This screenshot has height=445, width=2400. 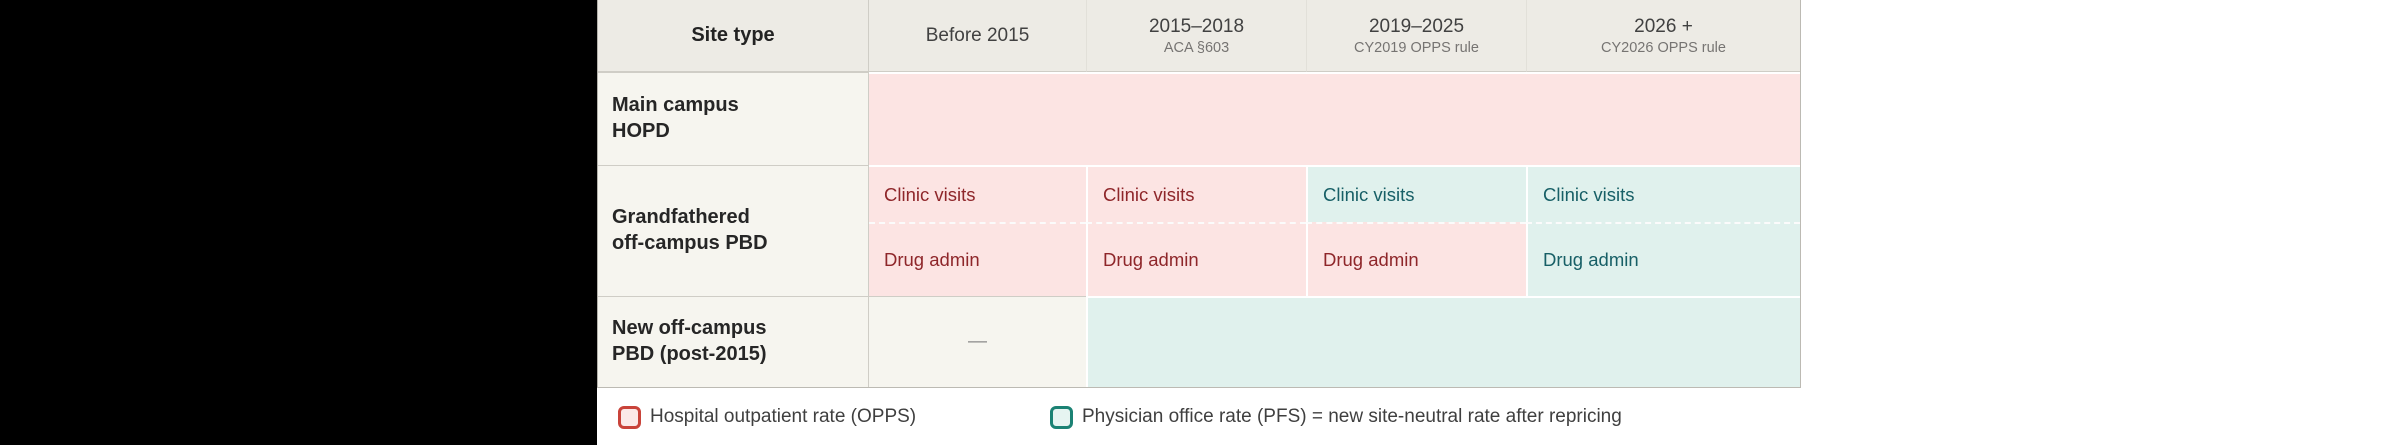 I want to click on col-header-2019-2025: 2019–2025 CY2019 OPPS rule, so click(x=1416, y=36).